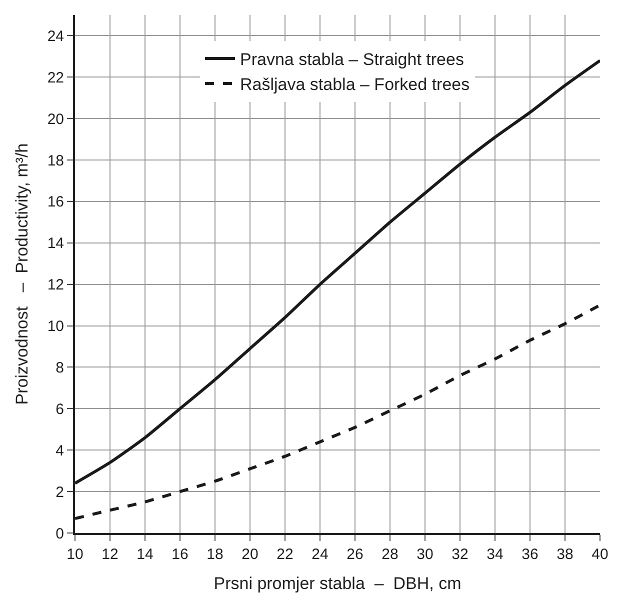 This screenshot has width=620, height=602. I want to click on y-axis-title: Proizvodnost – Productivity, m³/h, so click(22, 274).